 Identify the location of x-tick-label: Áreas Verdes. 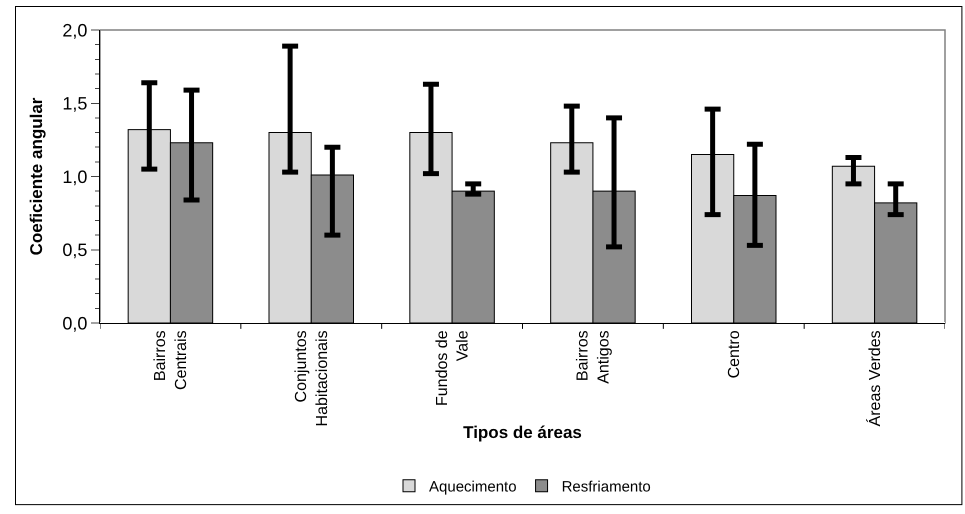
(875, 378).